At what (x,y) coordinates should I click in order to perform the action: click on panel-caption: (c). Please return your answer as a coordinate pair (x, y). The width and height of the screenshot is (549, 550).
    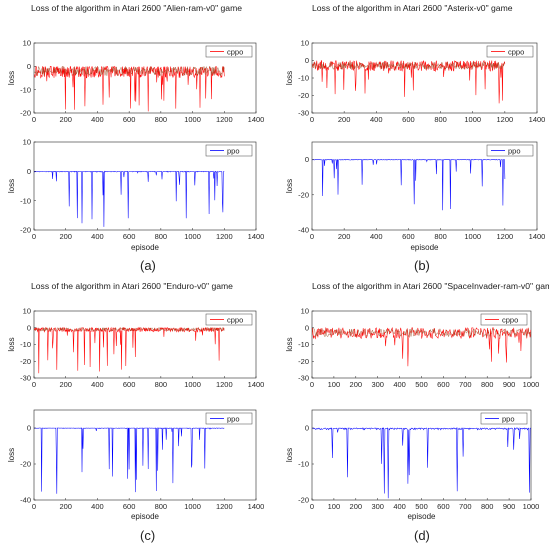
    Looking at the image, I should click on (147, 535).